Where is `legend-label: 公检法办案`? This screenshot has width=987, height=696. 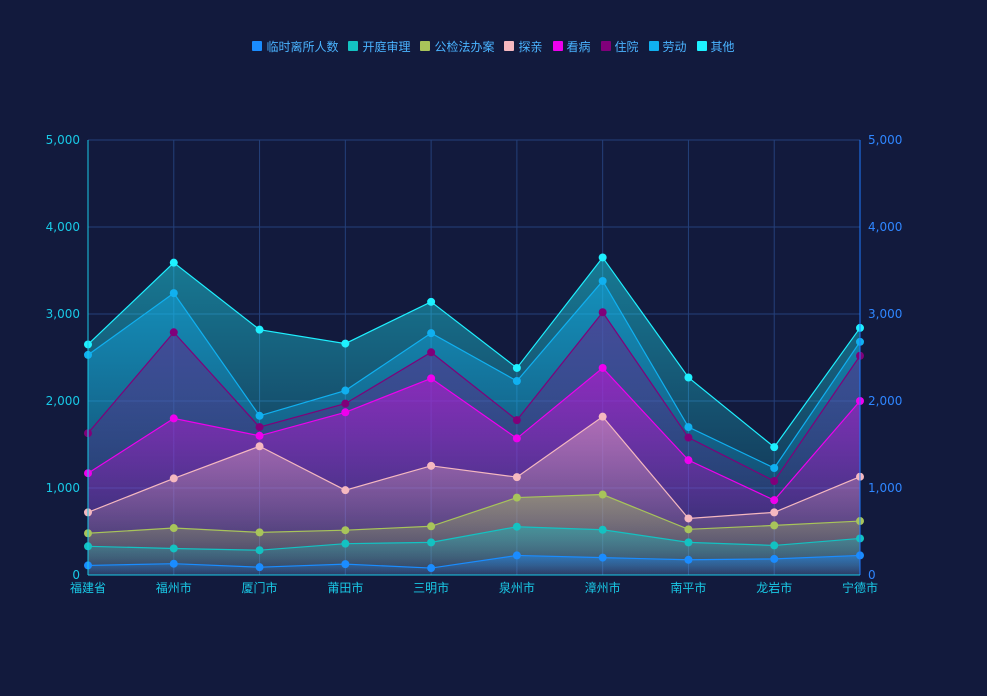
legend-label: 公检法办案 is located at coordinates (464, 46).